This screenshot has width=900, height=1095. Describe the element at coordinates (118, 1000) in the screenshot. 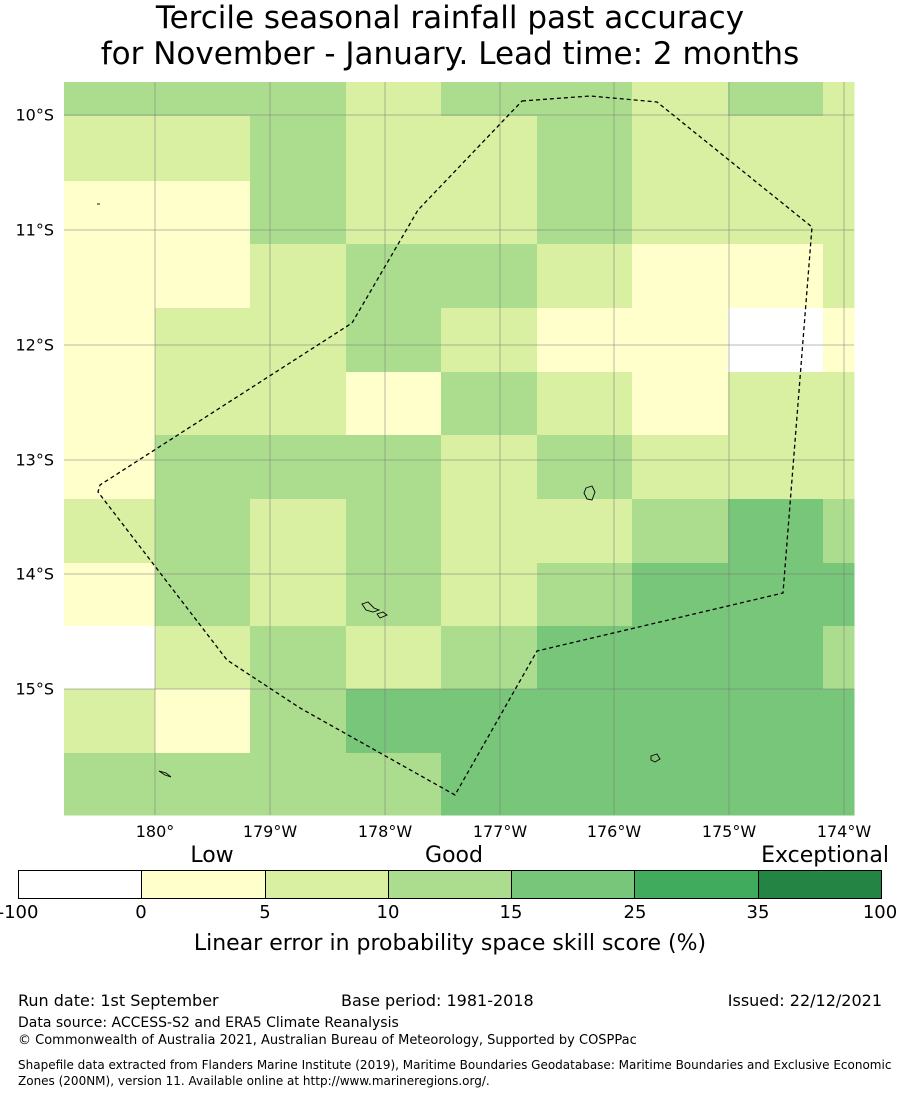

I see `run-date: Run date: 1st September` at that location.